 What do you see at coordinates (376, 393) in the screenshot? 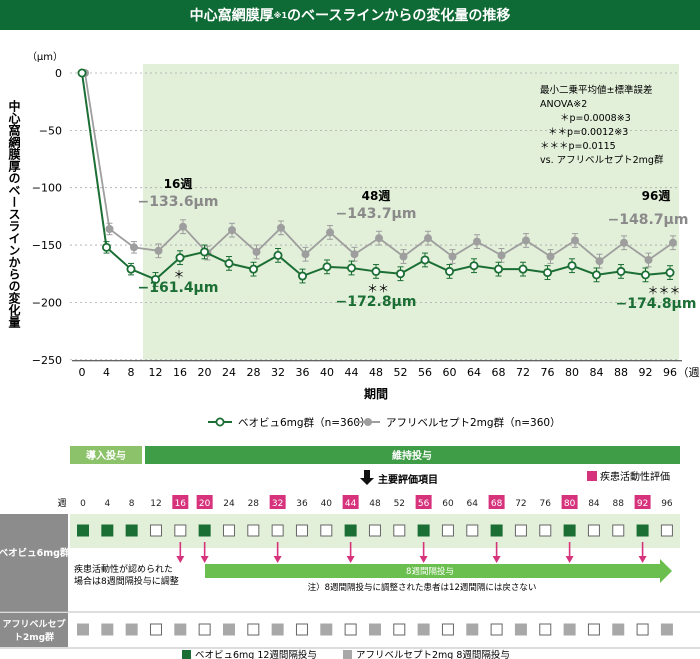
I see `x-axis-title: 期間` at bounding box center [376, 393].